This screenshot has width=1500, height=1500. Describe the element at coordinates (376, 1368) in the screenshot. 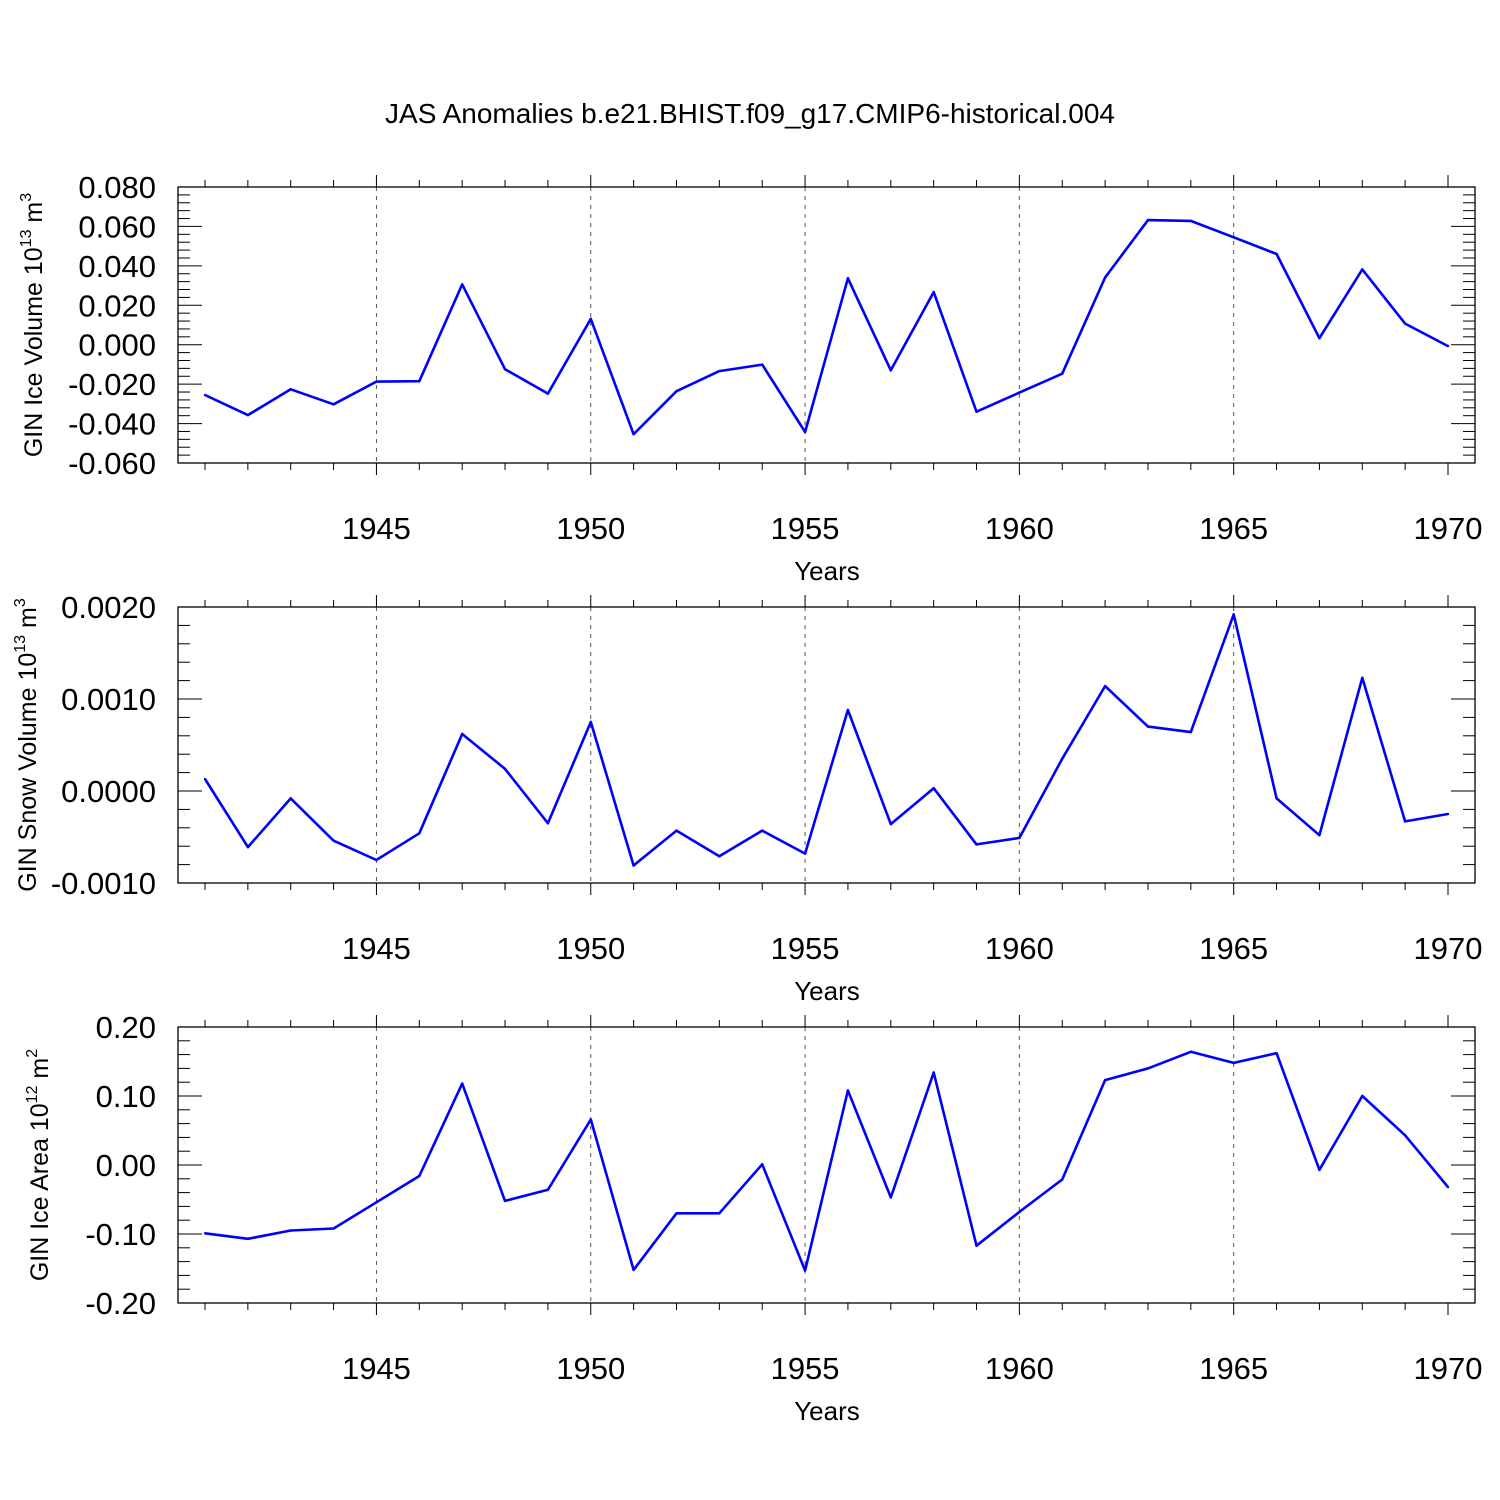

I see `ice-area-x-tick-label: 1945` at that location.